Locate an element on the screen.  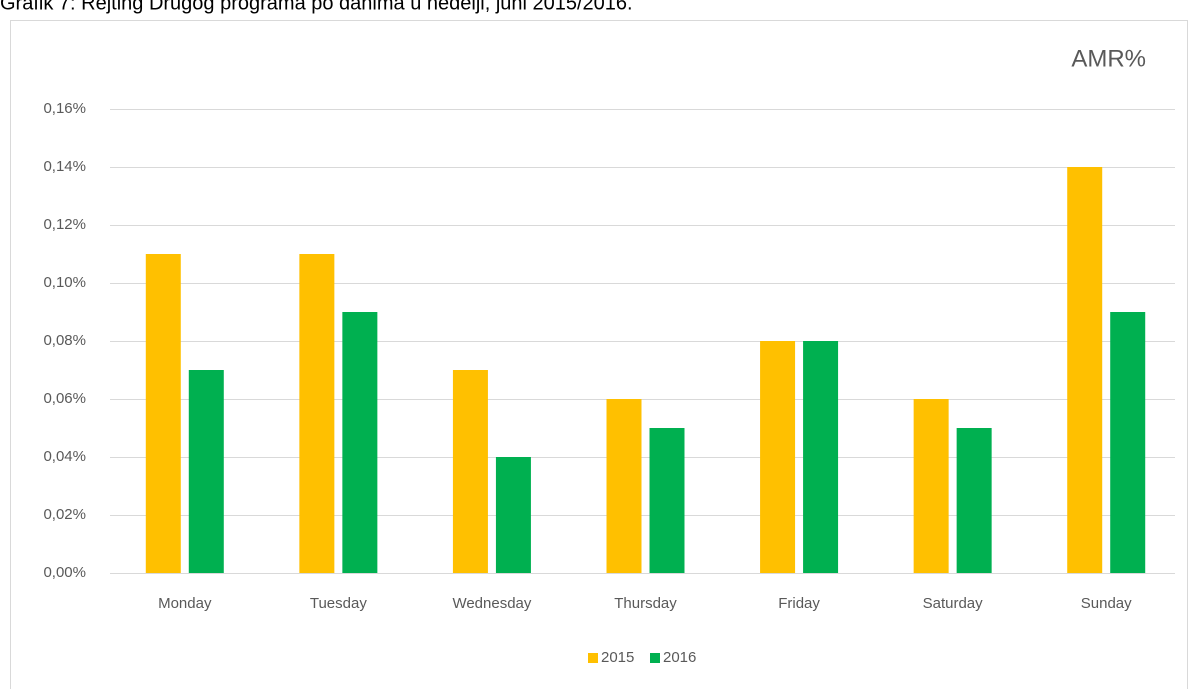
y-tick-label: 0,14% is located at coordinates (64, 166).